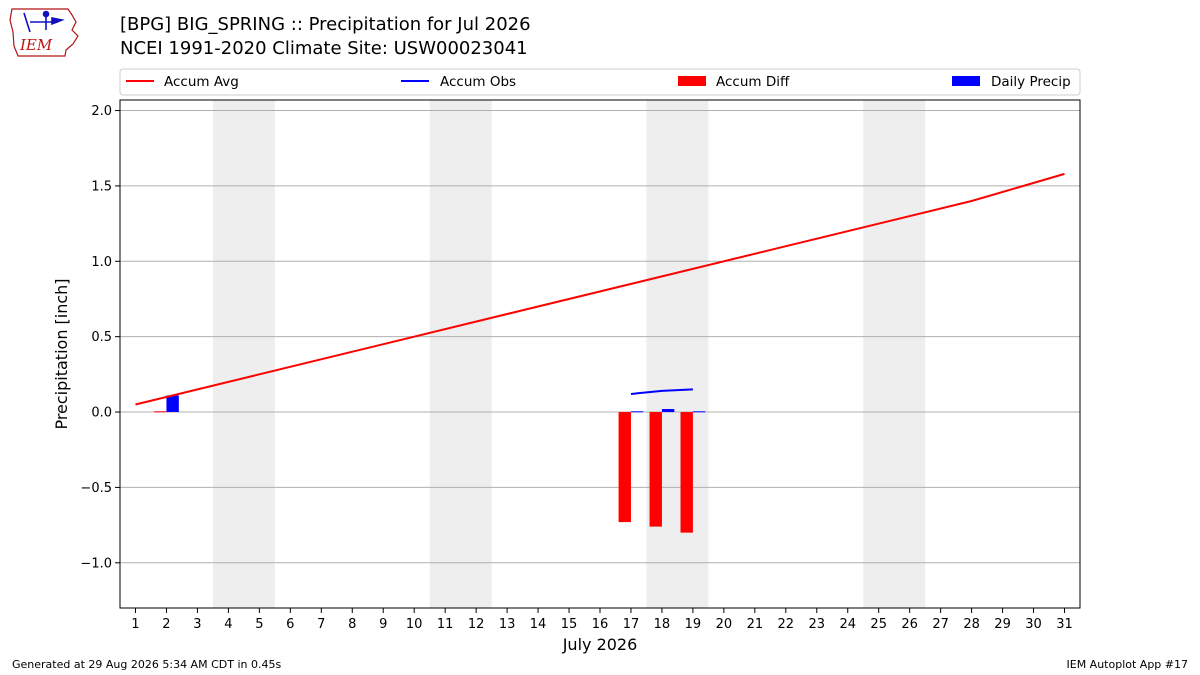  What do you see at coordinates (724, 624) in the screenshot?
I see `x-tick-label: 20` at bounding box center [724, 624].